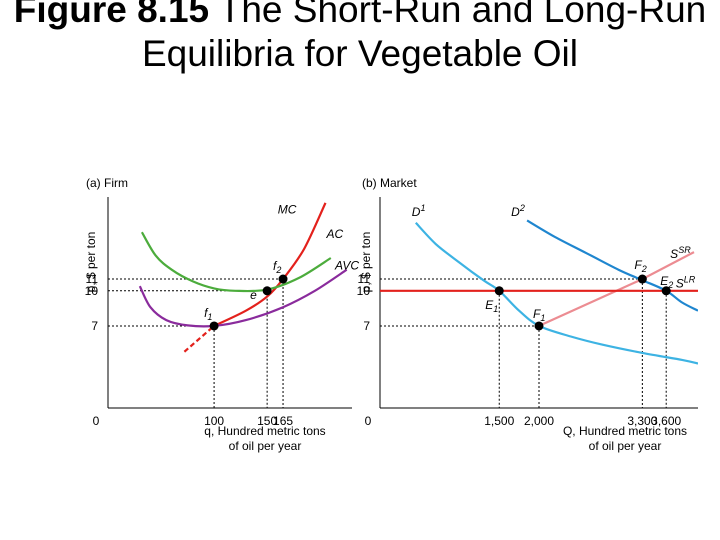 The width and height of the screenshot is (720, 540). I want to click on firm-y-tick-11: 11, so click(92, 279).